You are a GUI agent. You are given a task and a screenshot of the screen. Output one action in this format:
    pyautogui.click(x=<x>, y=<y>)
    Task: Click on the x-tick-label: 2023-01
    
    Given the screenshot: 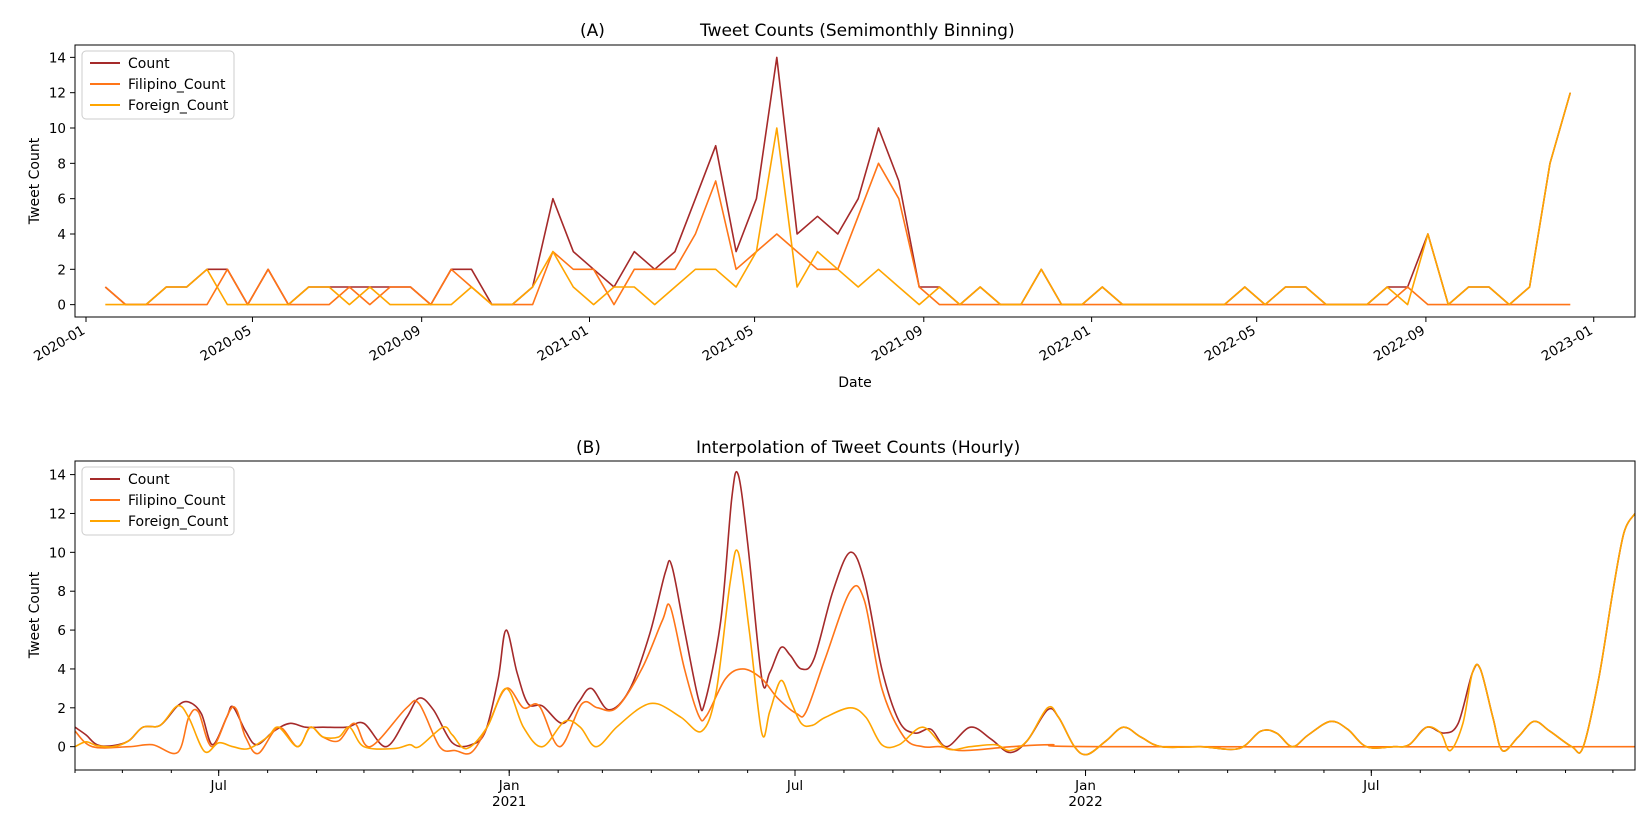 What is the action you would take?
    pyautogui.click(x=1567, y=344)
    